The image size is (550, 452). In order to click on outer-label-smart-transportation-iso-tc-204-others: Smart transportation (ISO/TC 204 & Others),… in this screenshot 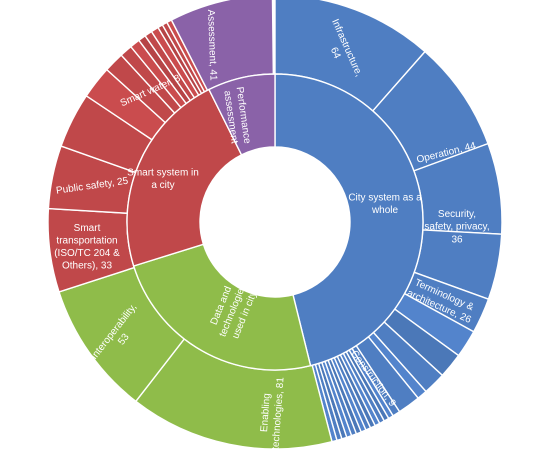, I will do `click(87, 247)`.